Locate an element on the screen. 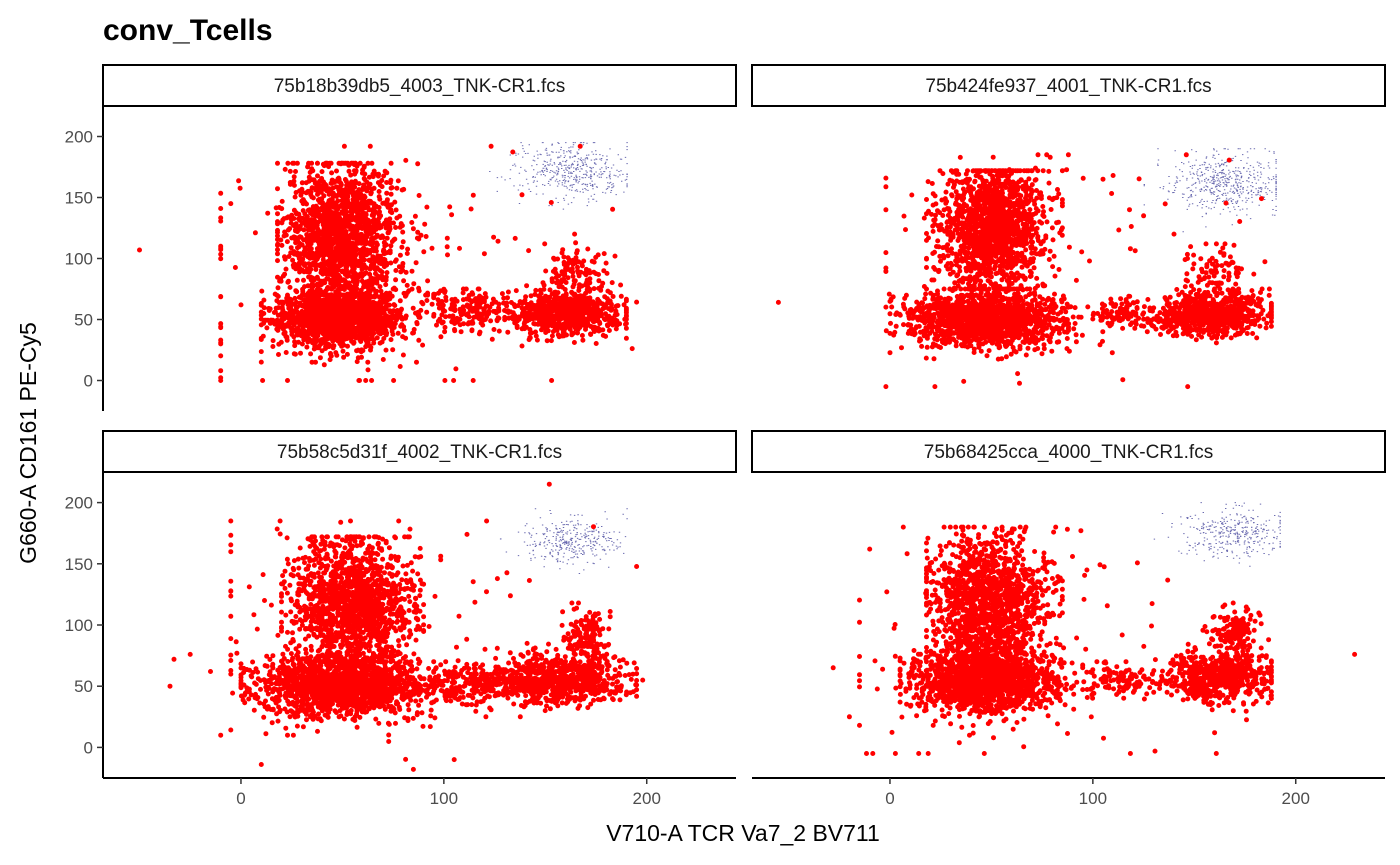  facet-strip-2: 75b424fe937_4001_TNK-CR1.fcs is located at coordinates (1068, 85).